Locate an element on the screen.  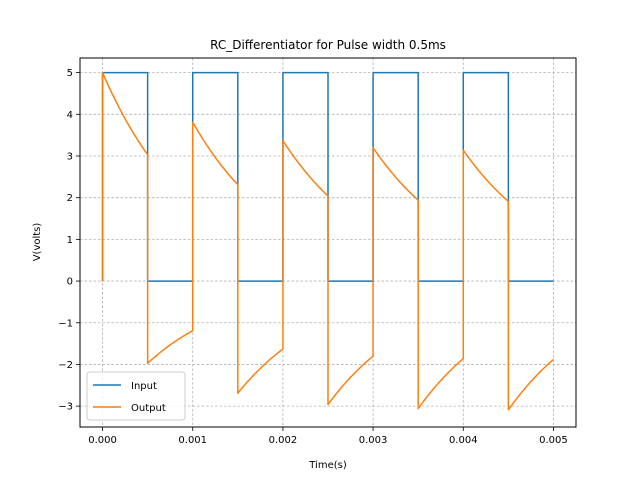
legend-box is located at coordinates (136, 396).